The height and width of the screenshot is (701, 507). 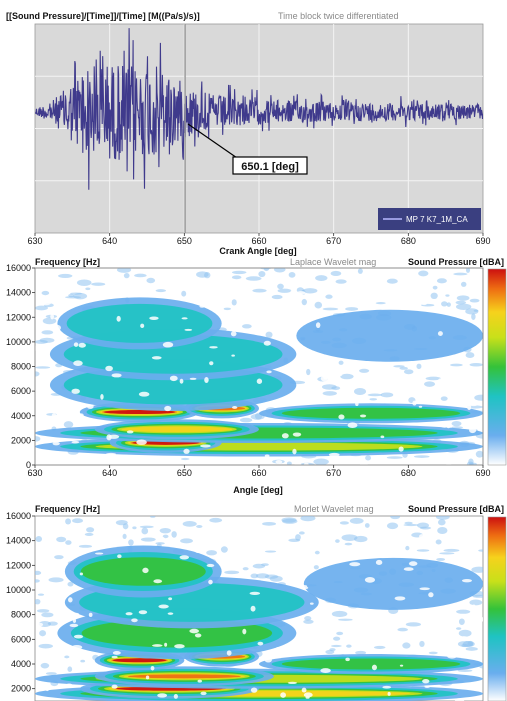 I want to click on cursor-readout: 650.1 [deg], so click(x=270, y=167).